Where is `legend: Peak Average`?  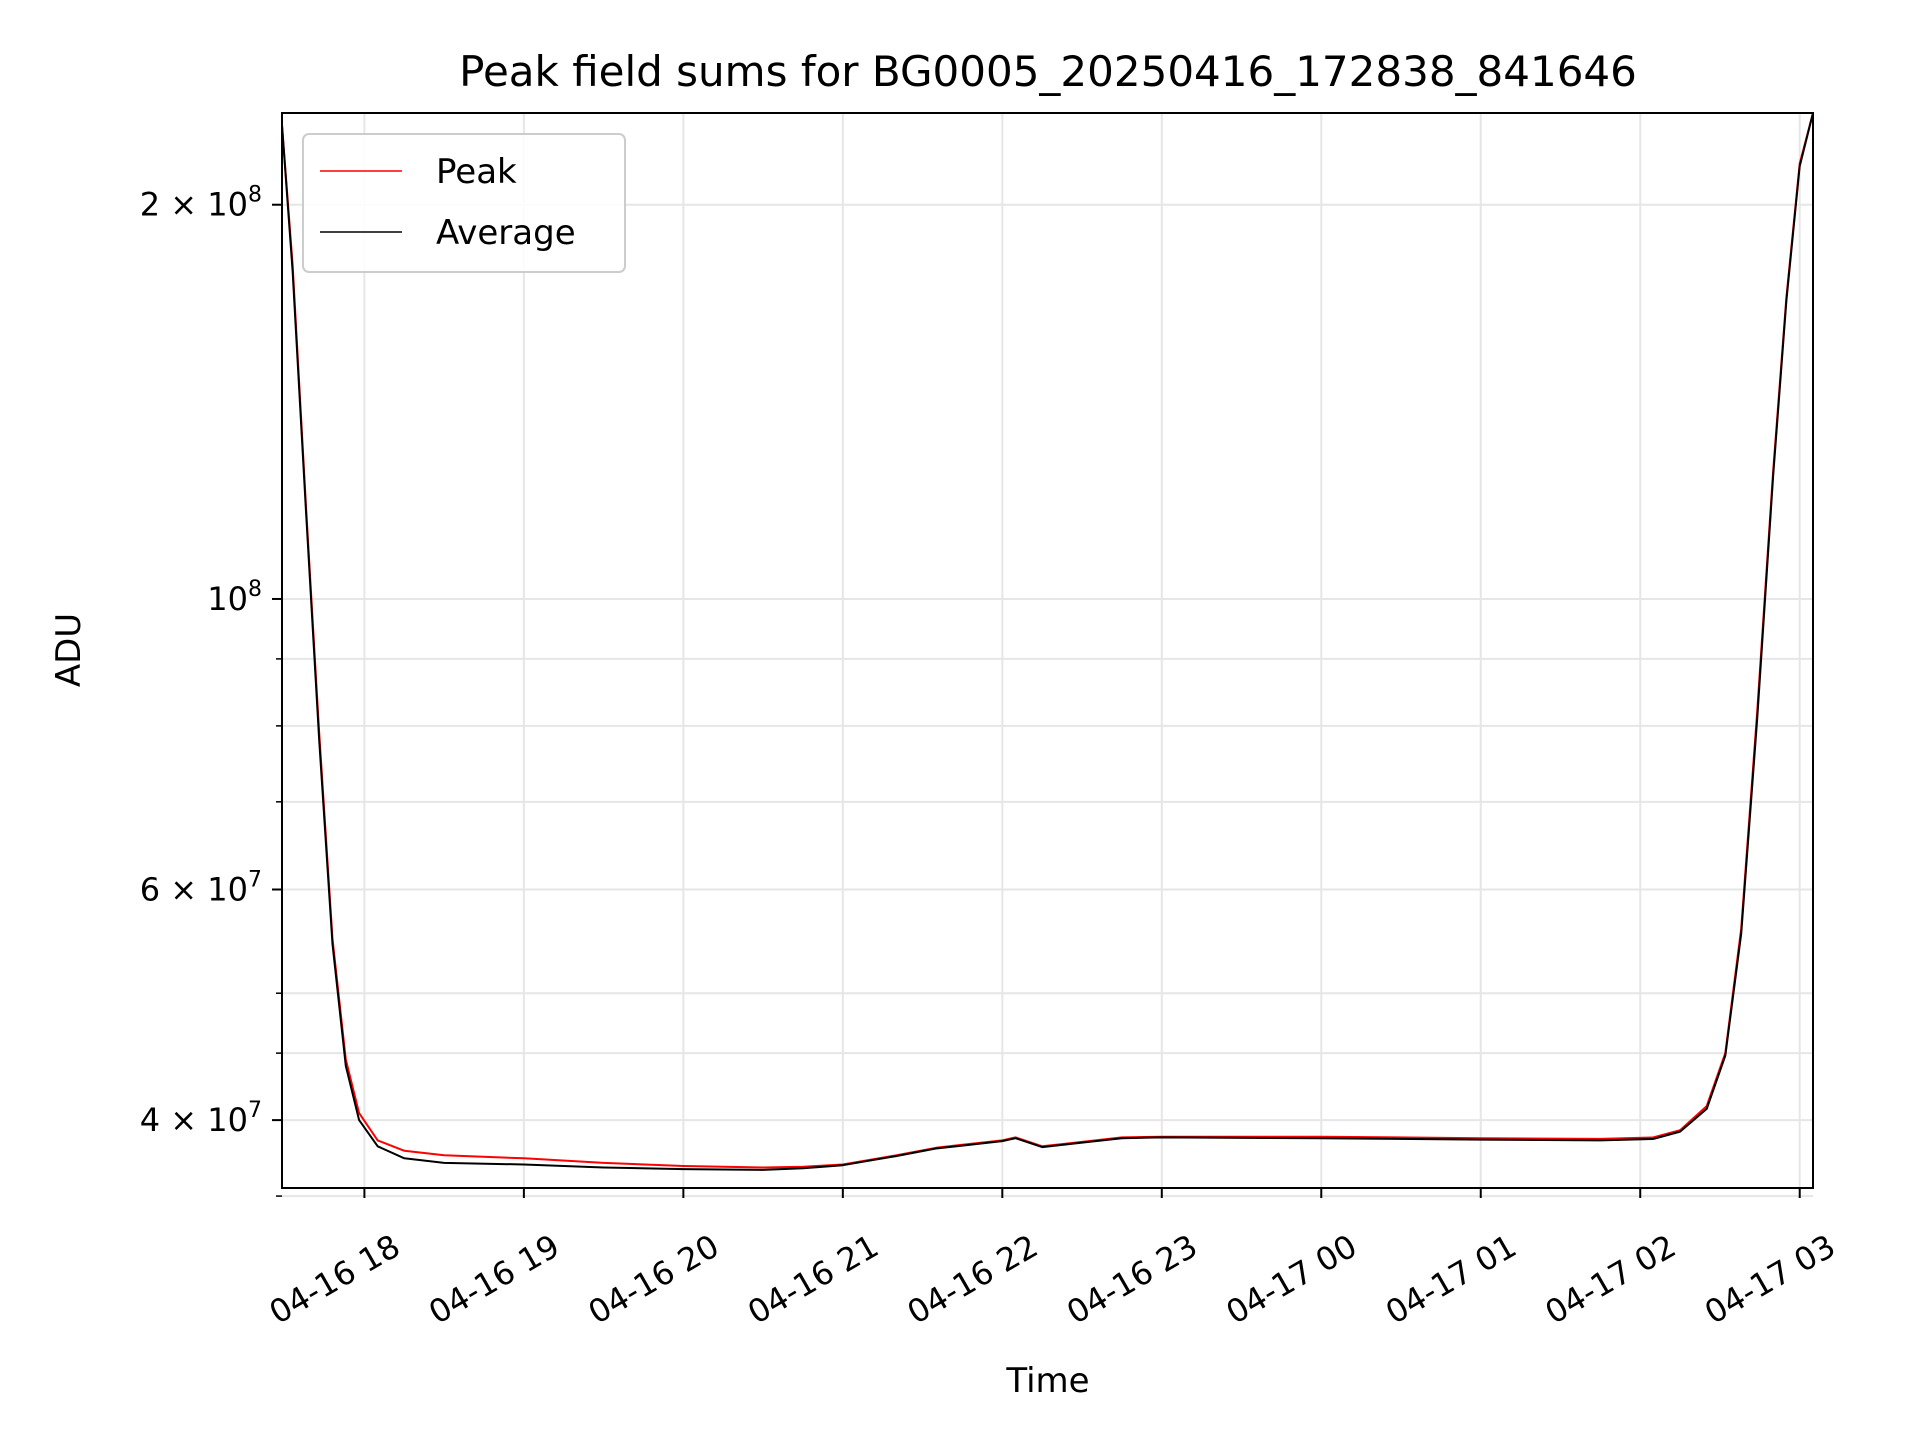
legend: Peak Average is located at coordinates (464, 203).